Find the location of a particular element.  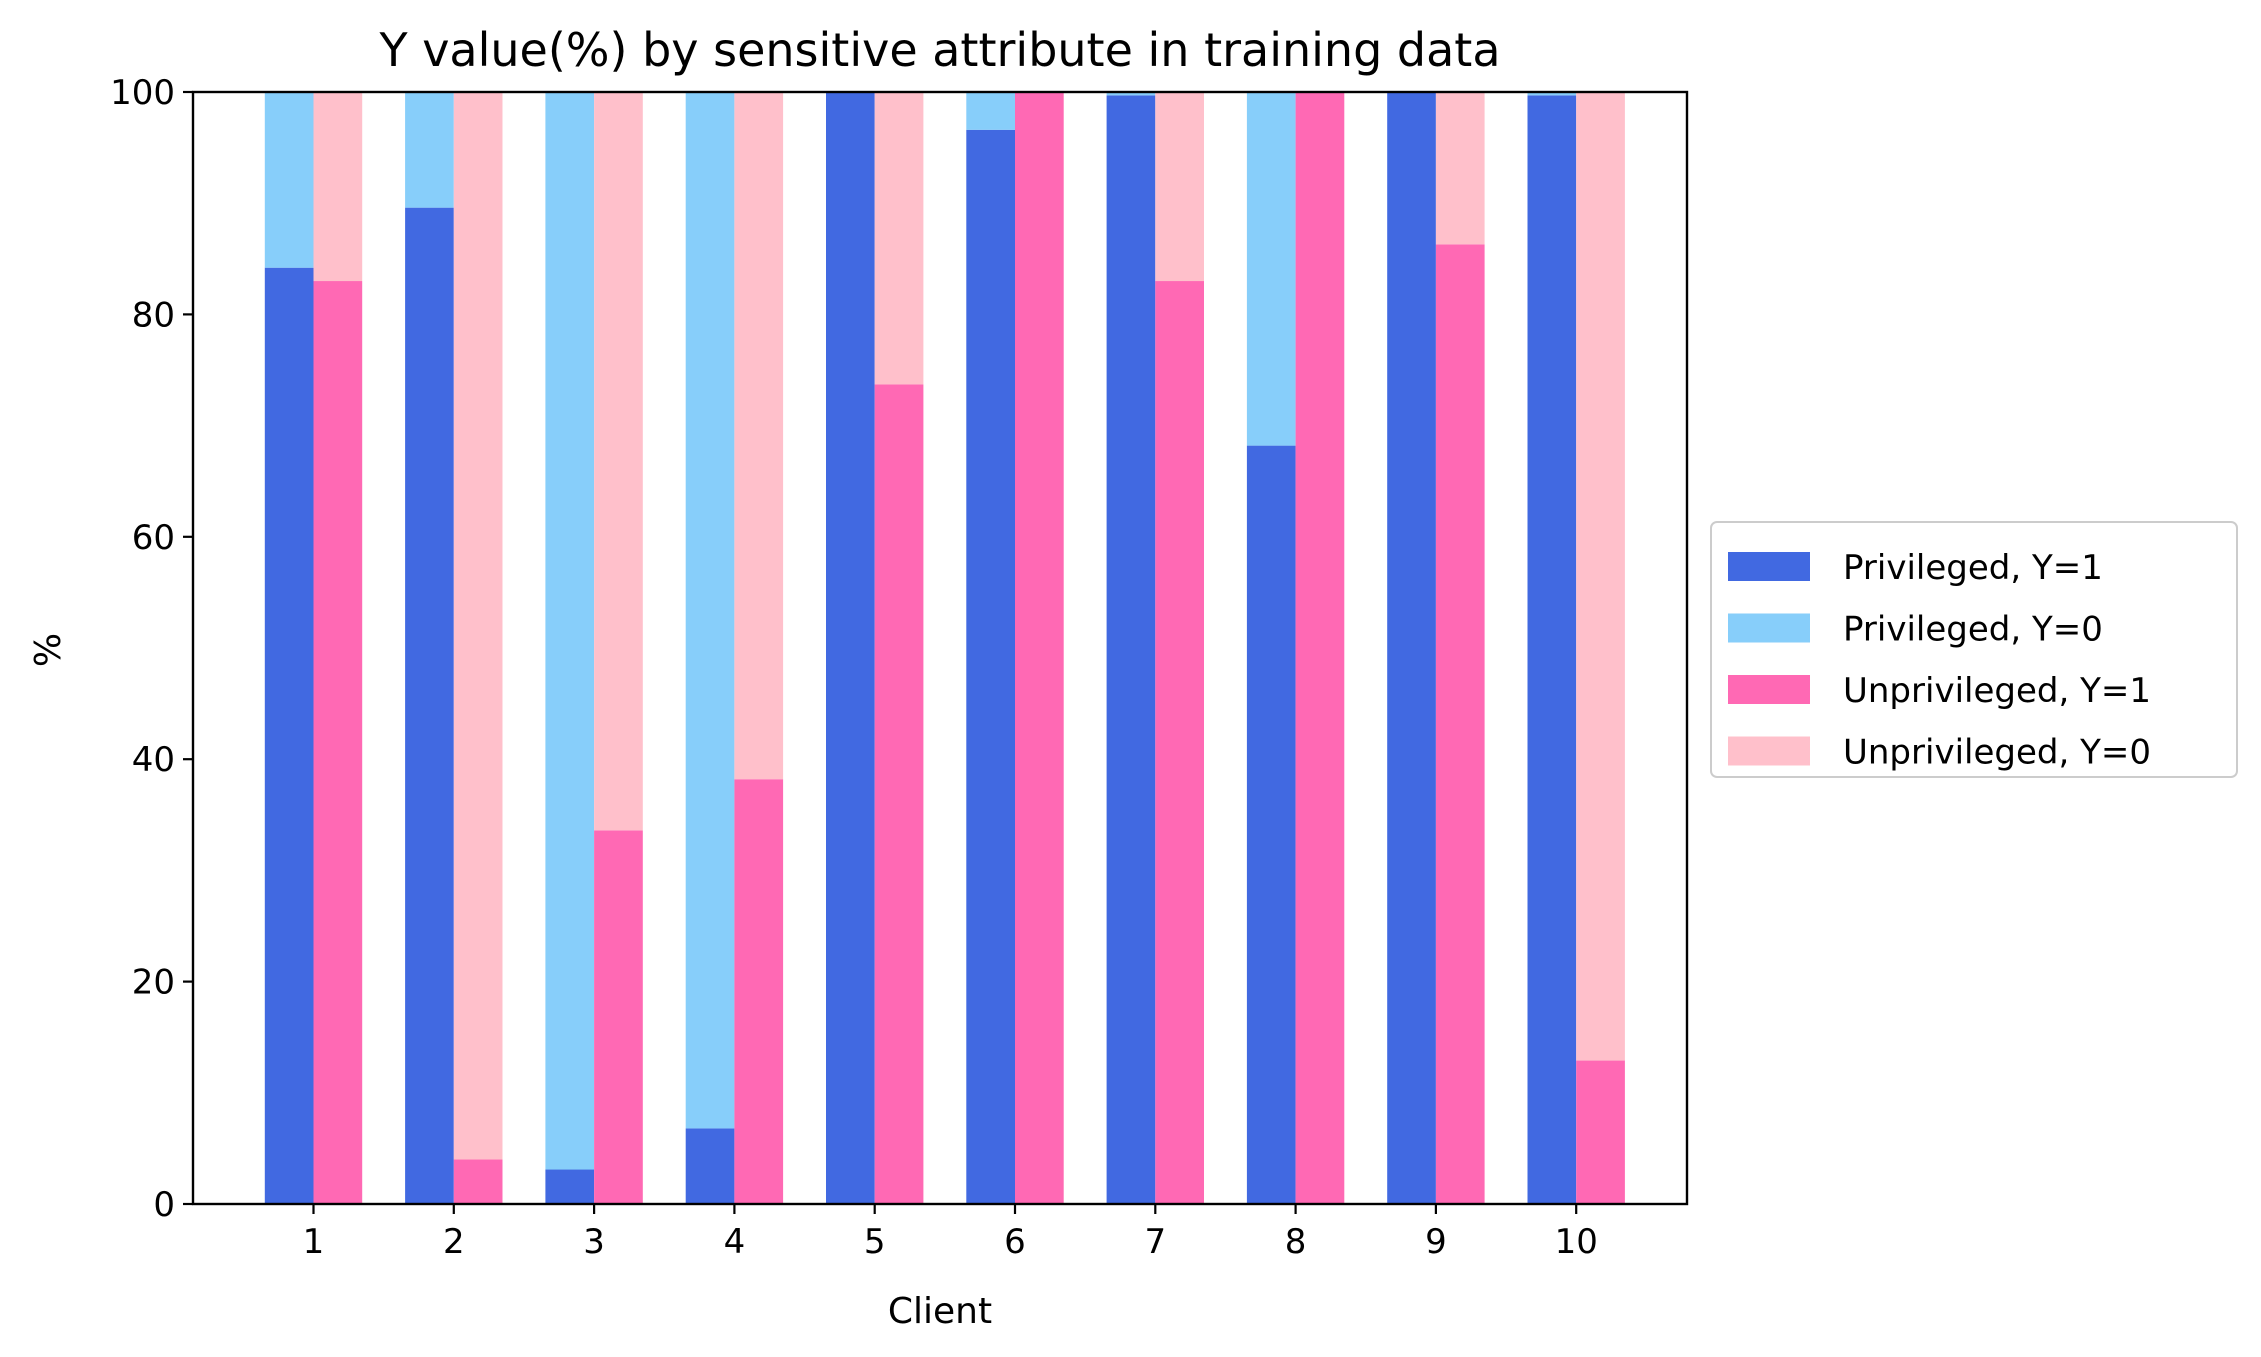

x-tick-label: 7 is located at coordinates (1155, 1242).